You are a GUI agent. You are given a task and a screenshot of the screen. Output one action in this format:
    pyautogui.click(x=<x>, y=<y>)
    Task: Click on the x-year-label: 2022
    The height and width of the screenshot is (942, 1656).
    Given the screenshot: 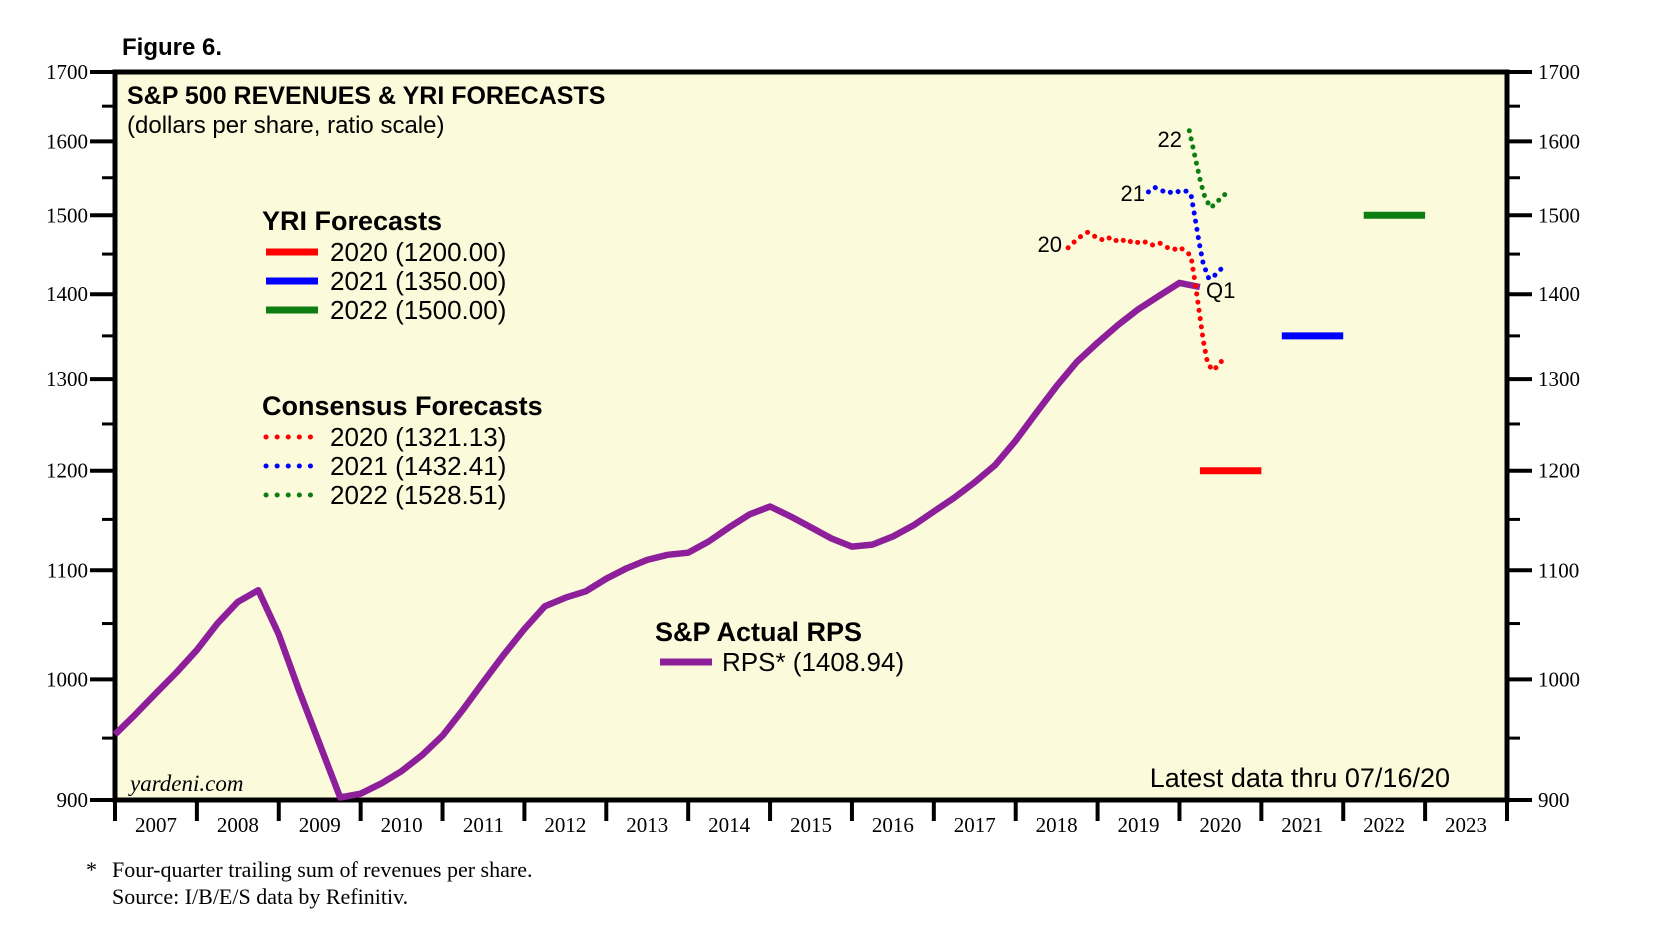 What is the action you would take?
    pyautogui.click(x=1384, y=825)
    